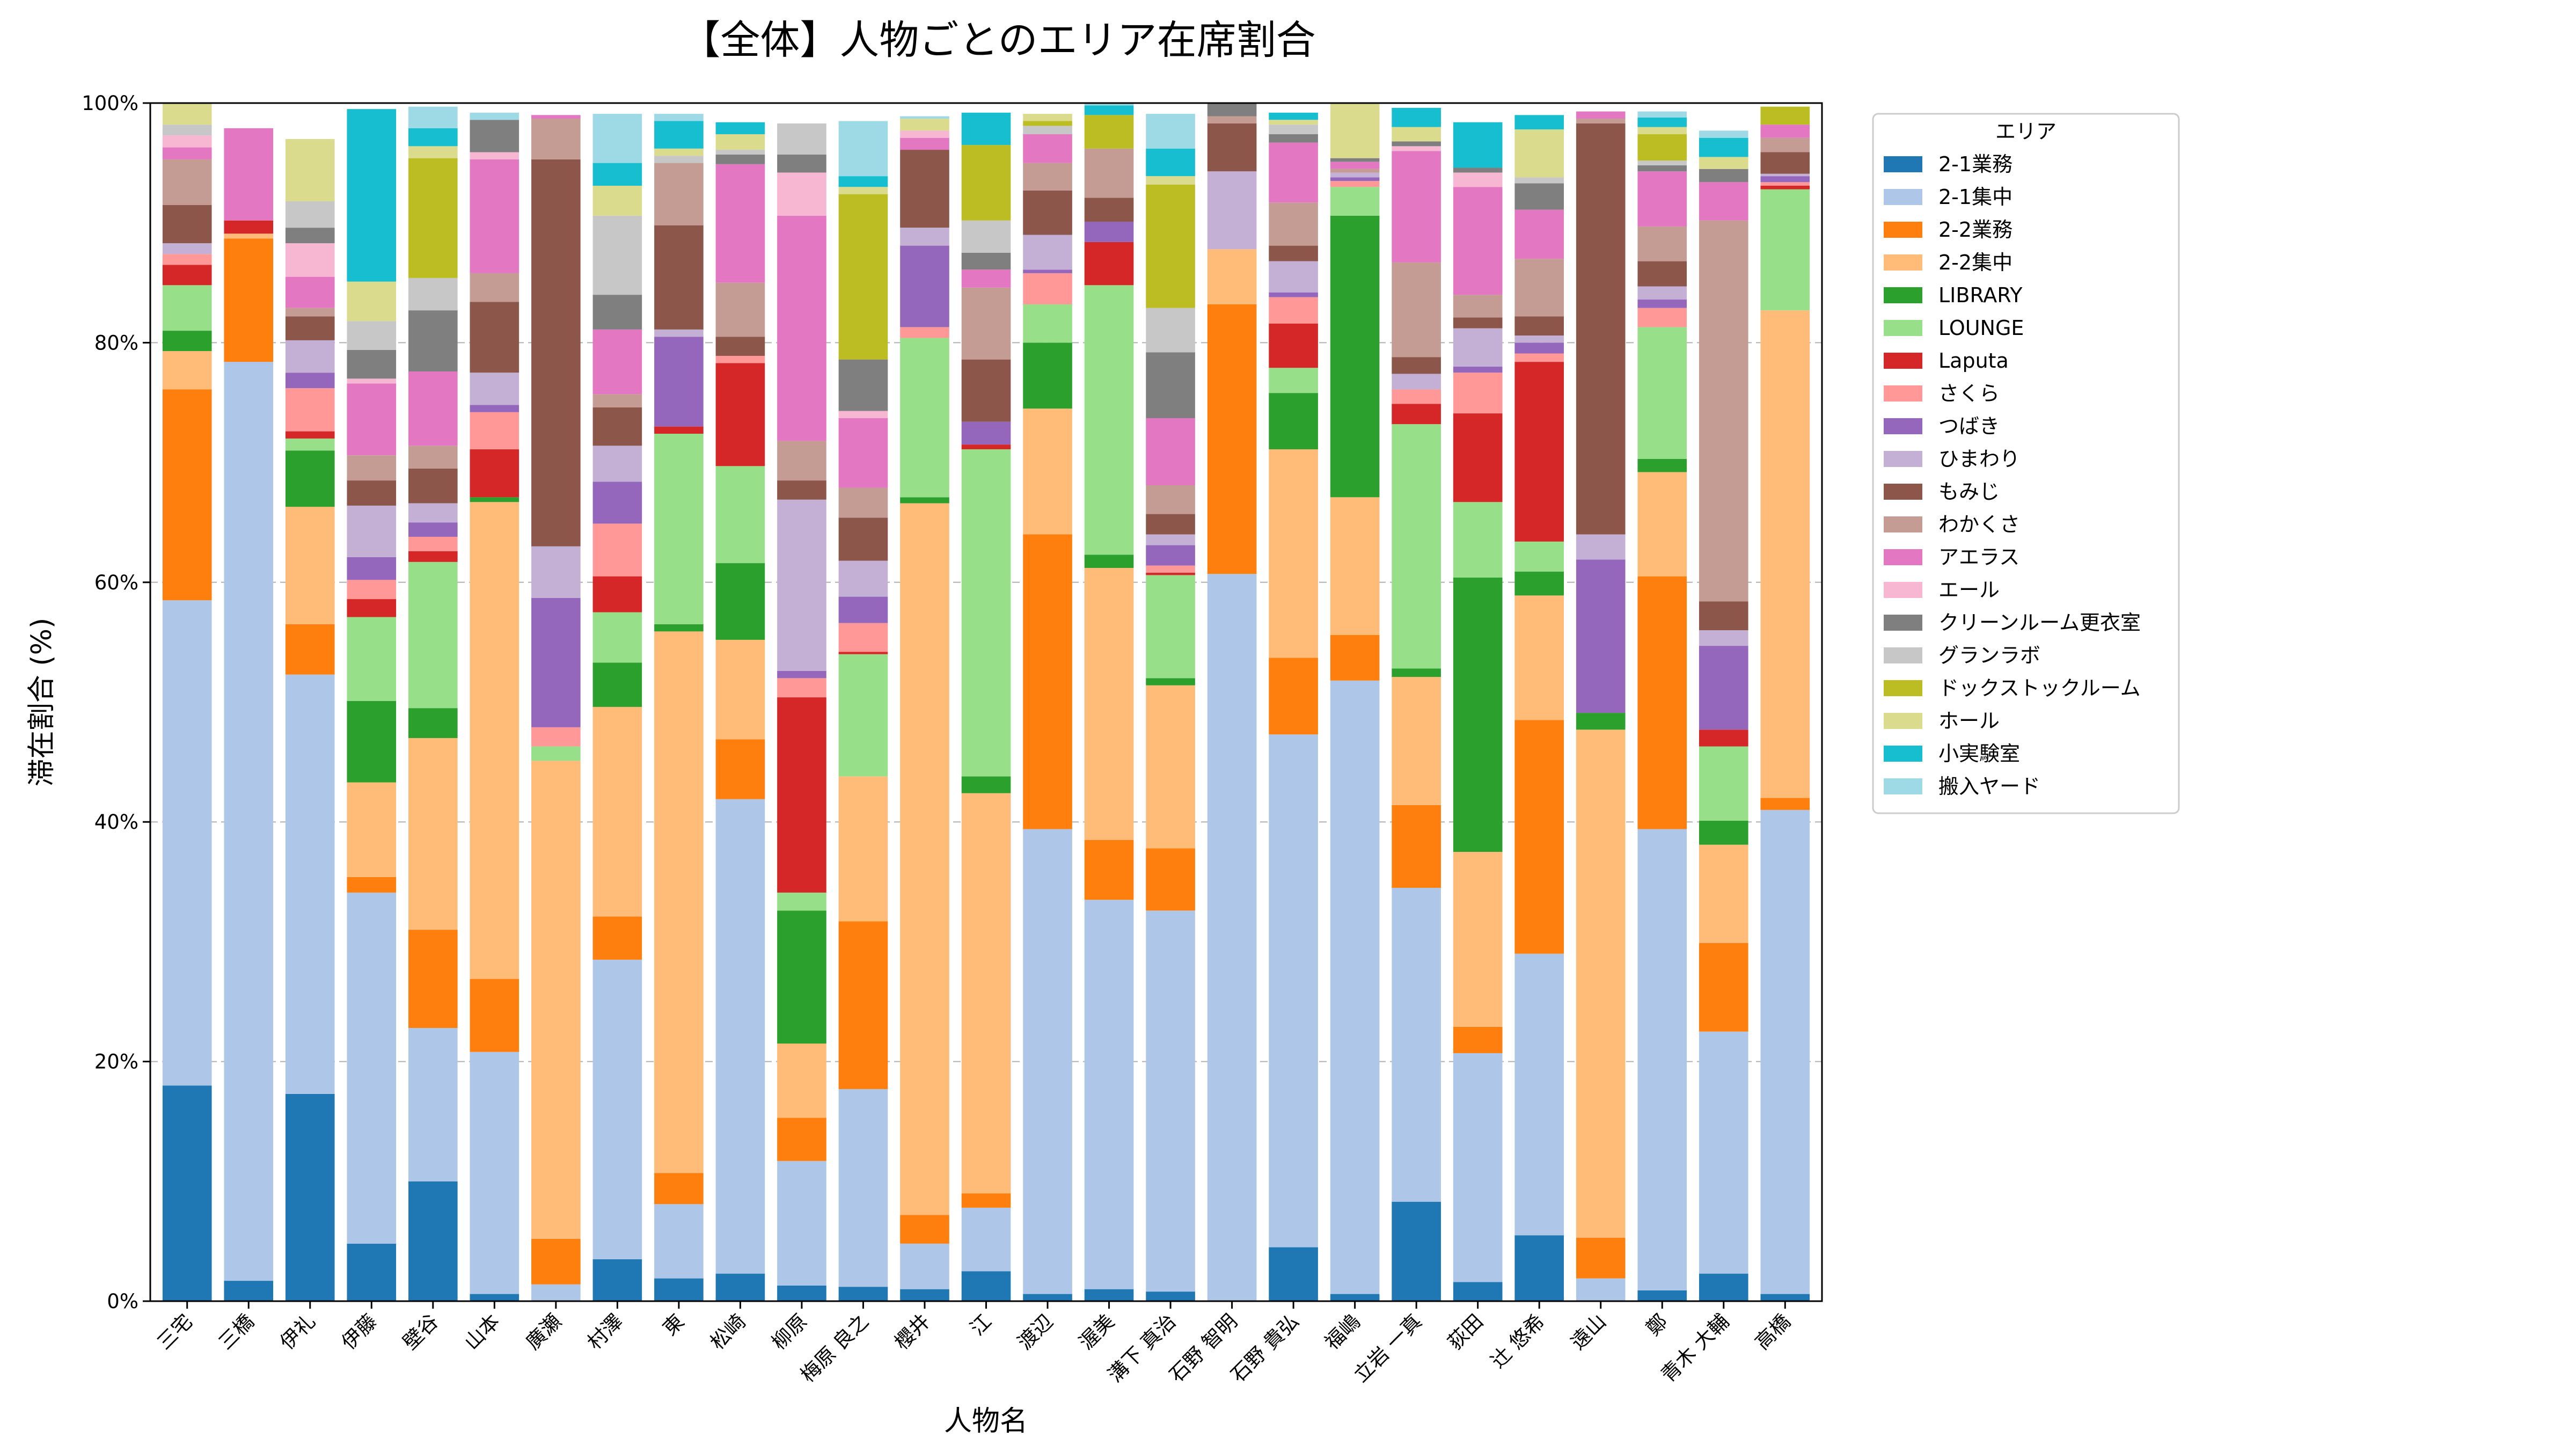 Image resolution: width=2576 pixels, height=1452 pixels. Describe the element at coordinates (1989, 786) in the screenshot. I see `legend-label: 搬入ヤード` at that location.